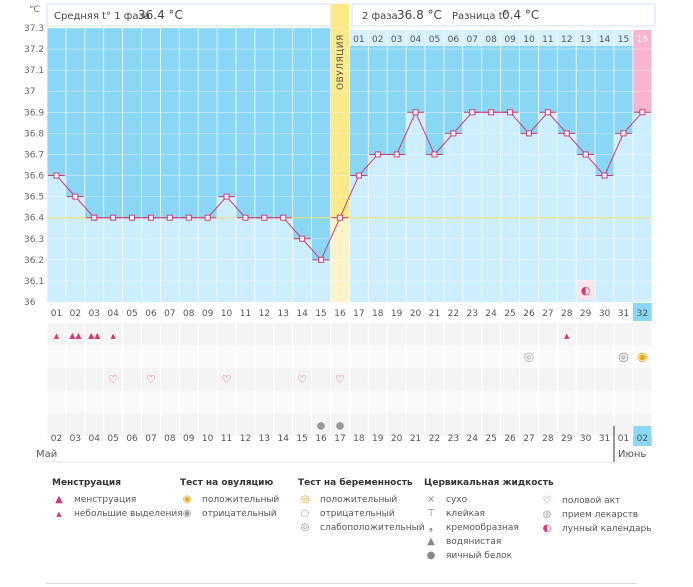  What do you see at coordinates (415, 439) in the screenshot?
I see `date-label: 21` at bounding box center [415, 439].